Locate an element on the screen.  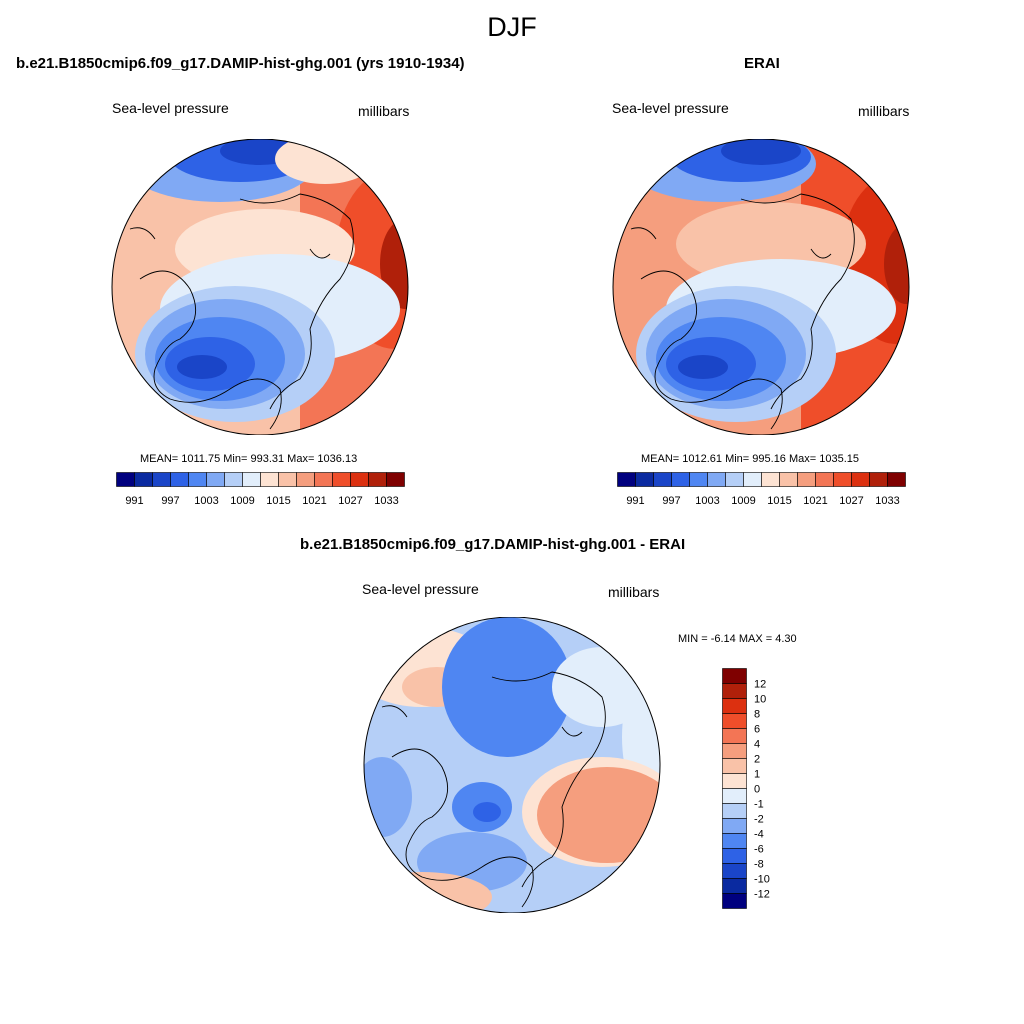
obs-colorbar-tick-label: 997 is located at coordinates (671, 500).